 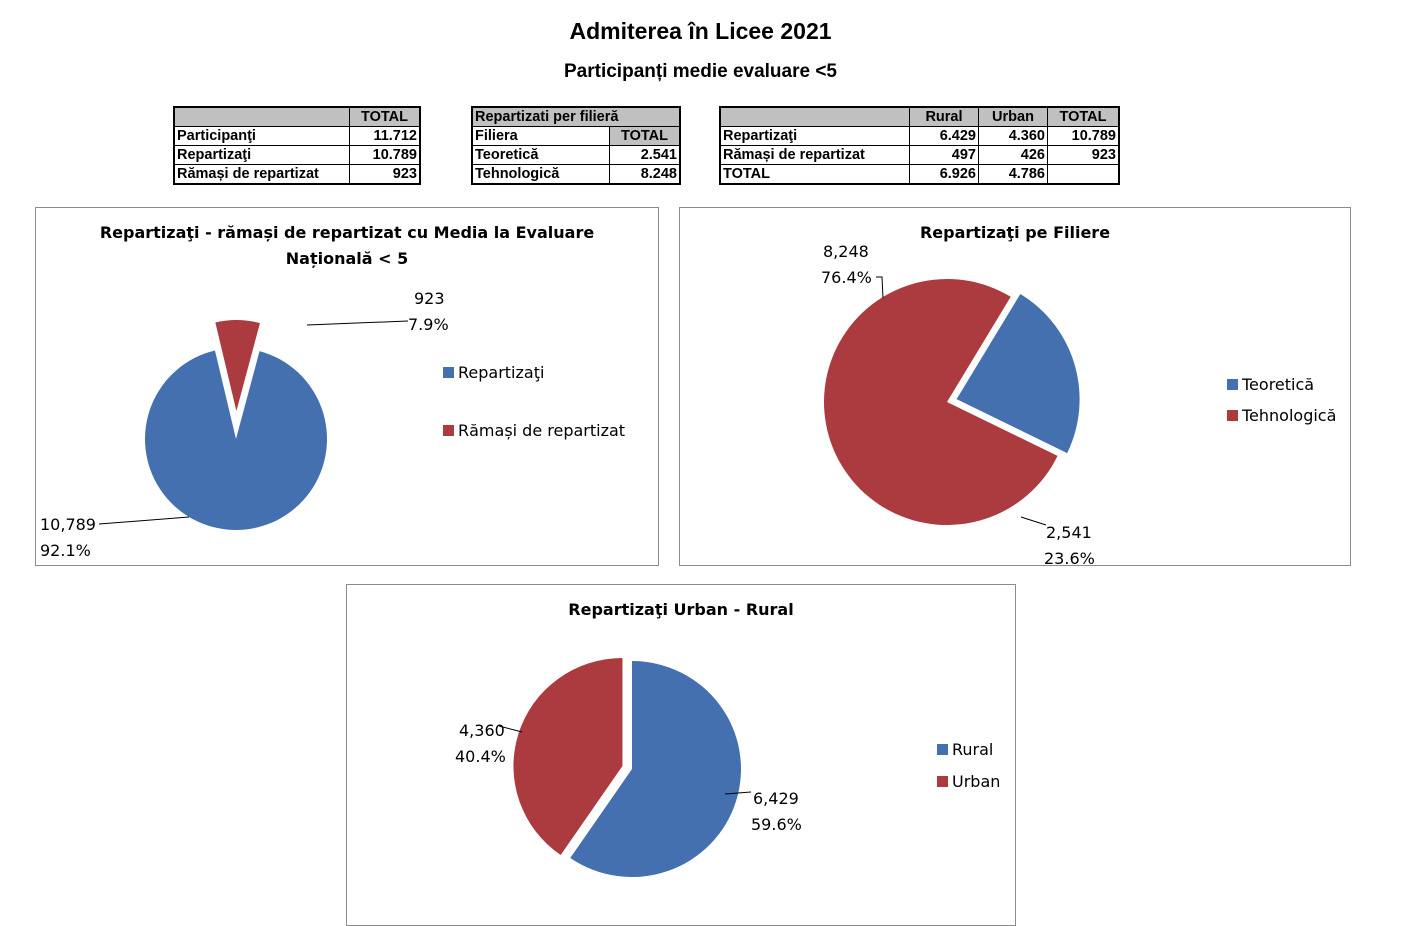 What do you see at coordinates (540, 174) in the screenshot?
I see `row-label: Tehnologică` at bounding box center [540, 174].